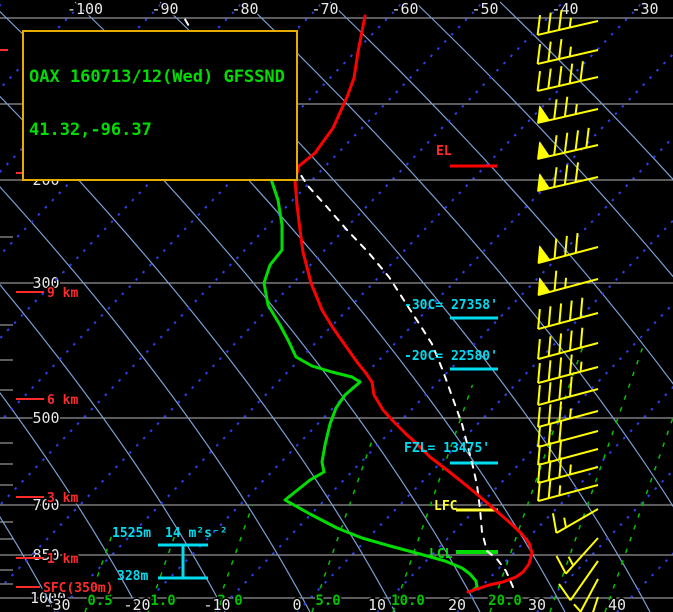 The height and width of the screenshot is (612, 673). I want to click on height-marker-label: 1 km, so click(62, 559).